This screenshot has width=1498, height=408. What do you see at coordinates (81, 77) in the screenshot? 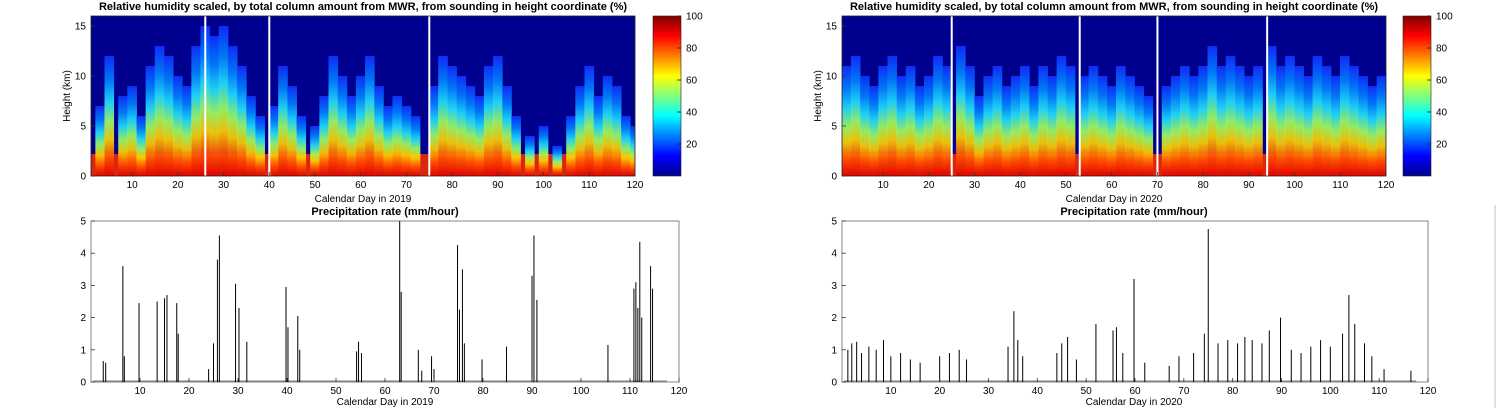
I see `y-tick-label: 10` at bounding box center [81, 77].